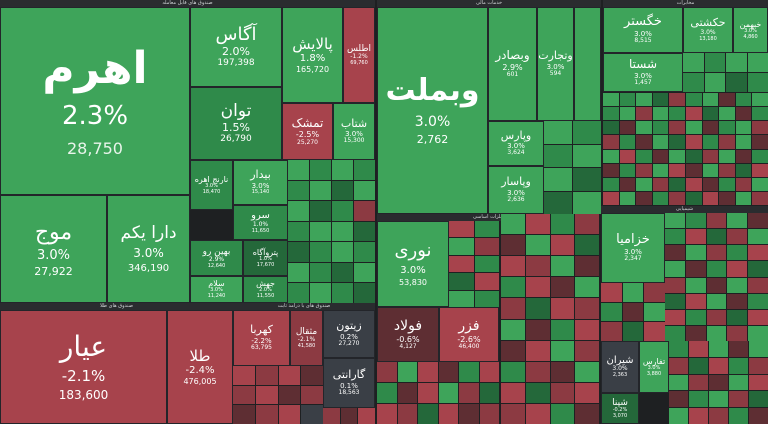 This screenshot has width=768, height=424. Describe the element at coordinates (216, 258) in the screenshot. I see `tile-behinro: بهین رو 2.9% 12,640` at that location.